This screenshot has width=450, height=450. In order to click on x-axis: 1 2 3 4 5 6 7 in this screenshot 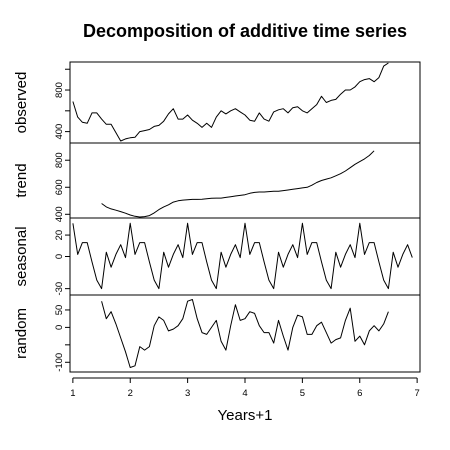, I will do `click(245, 388)`.